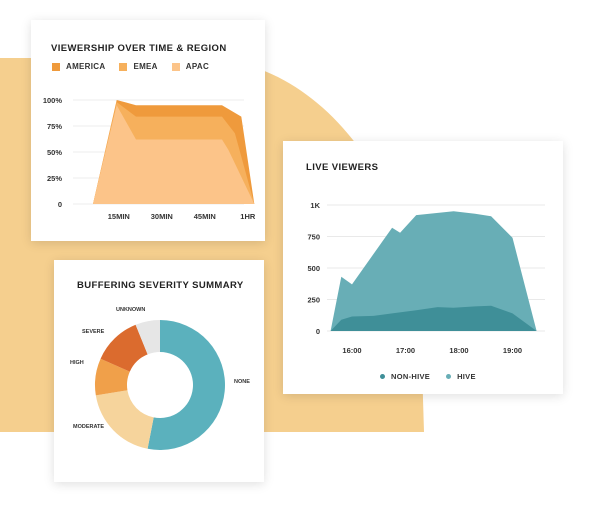 Image resolution: width=600 pixels, height=524 pixels. Describe the element at coordinates (145, 66) in the screenshot. I see `legend-label-emea: EMEA` at that location.